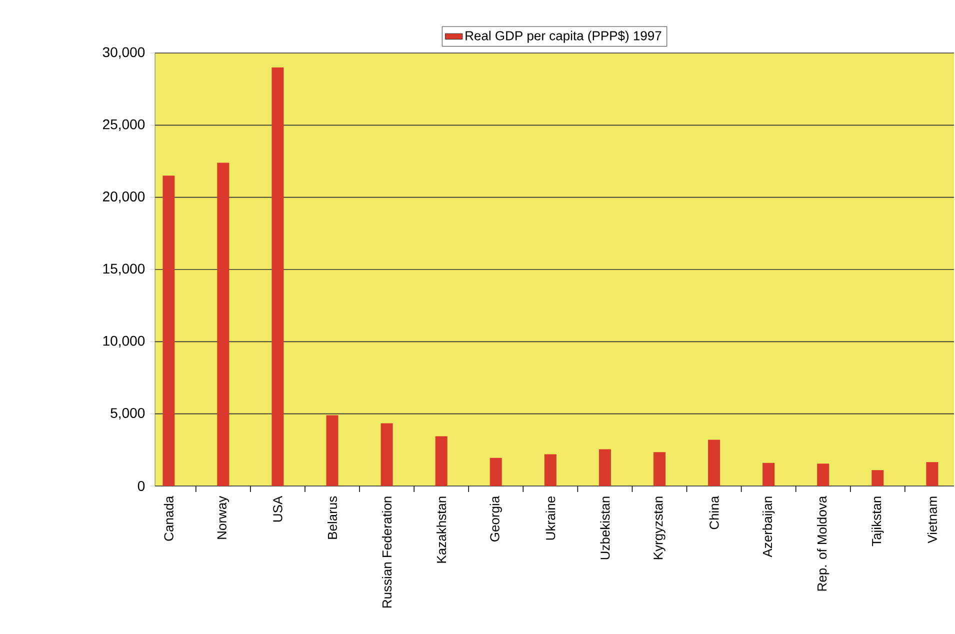 The width and height of the screenshot is (955, 634). What do you see at coordinates (169, 518) in the screenshot?
I see `x-tick-label: Canada` at bounding box center [169, 518].